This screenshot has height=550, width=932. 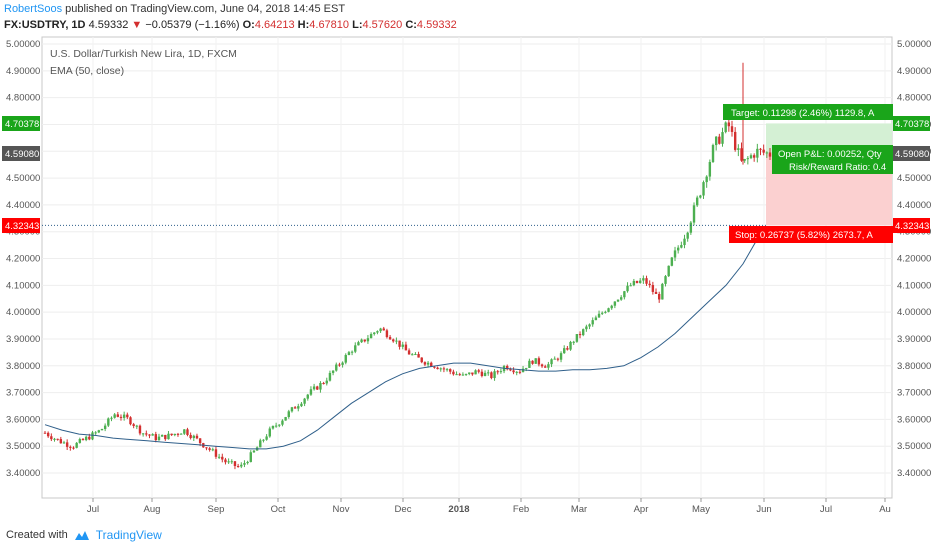 I want to click on price-tick-label: 3.40000, so click(x=914, y=473).